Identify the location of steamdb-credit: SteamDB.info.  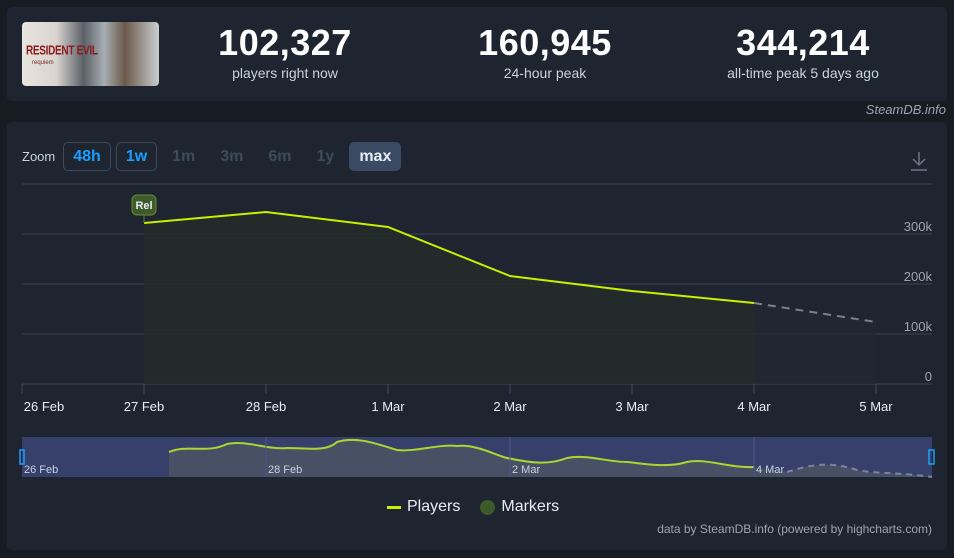
(905, 109).